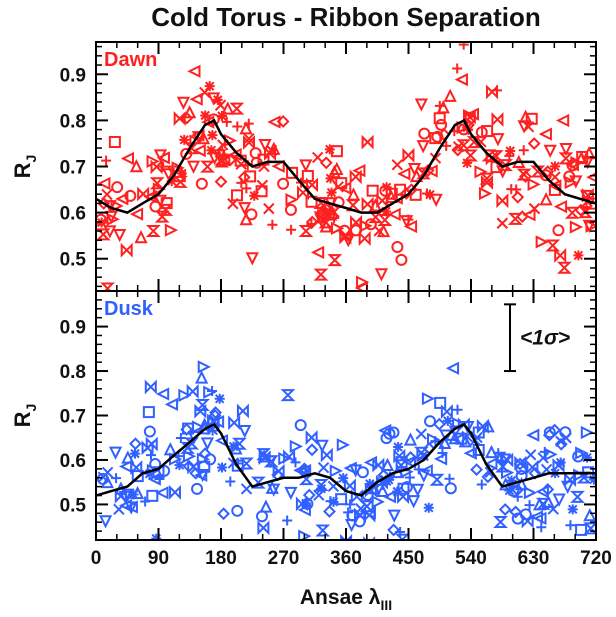  Describe the element at coordinates (346, 459) in the screenshot. I see `mean-curve-line` at that location.